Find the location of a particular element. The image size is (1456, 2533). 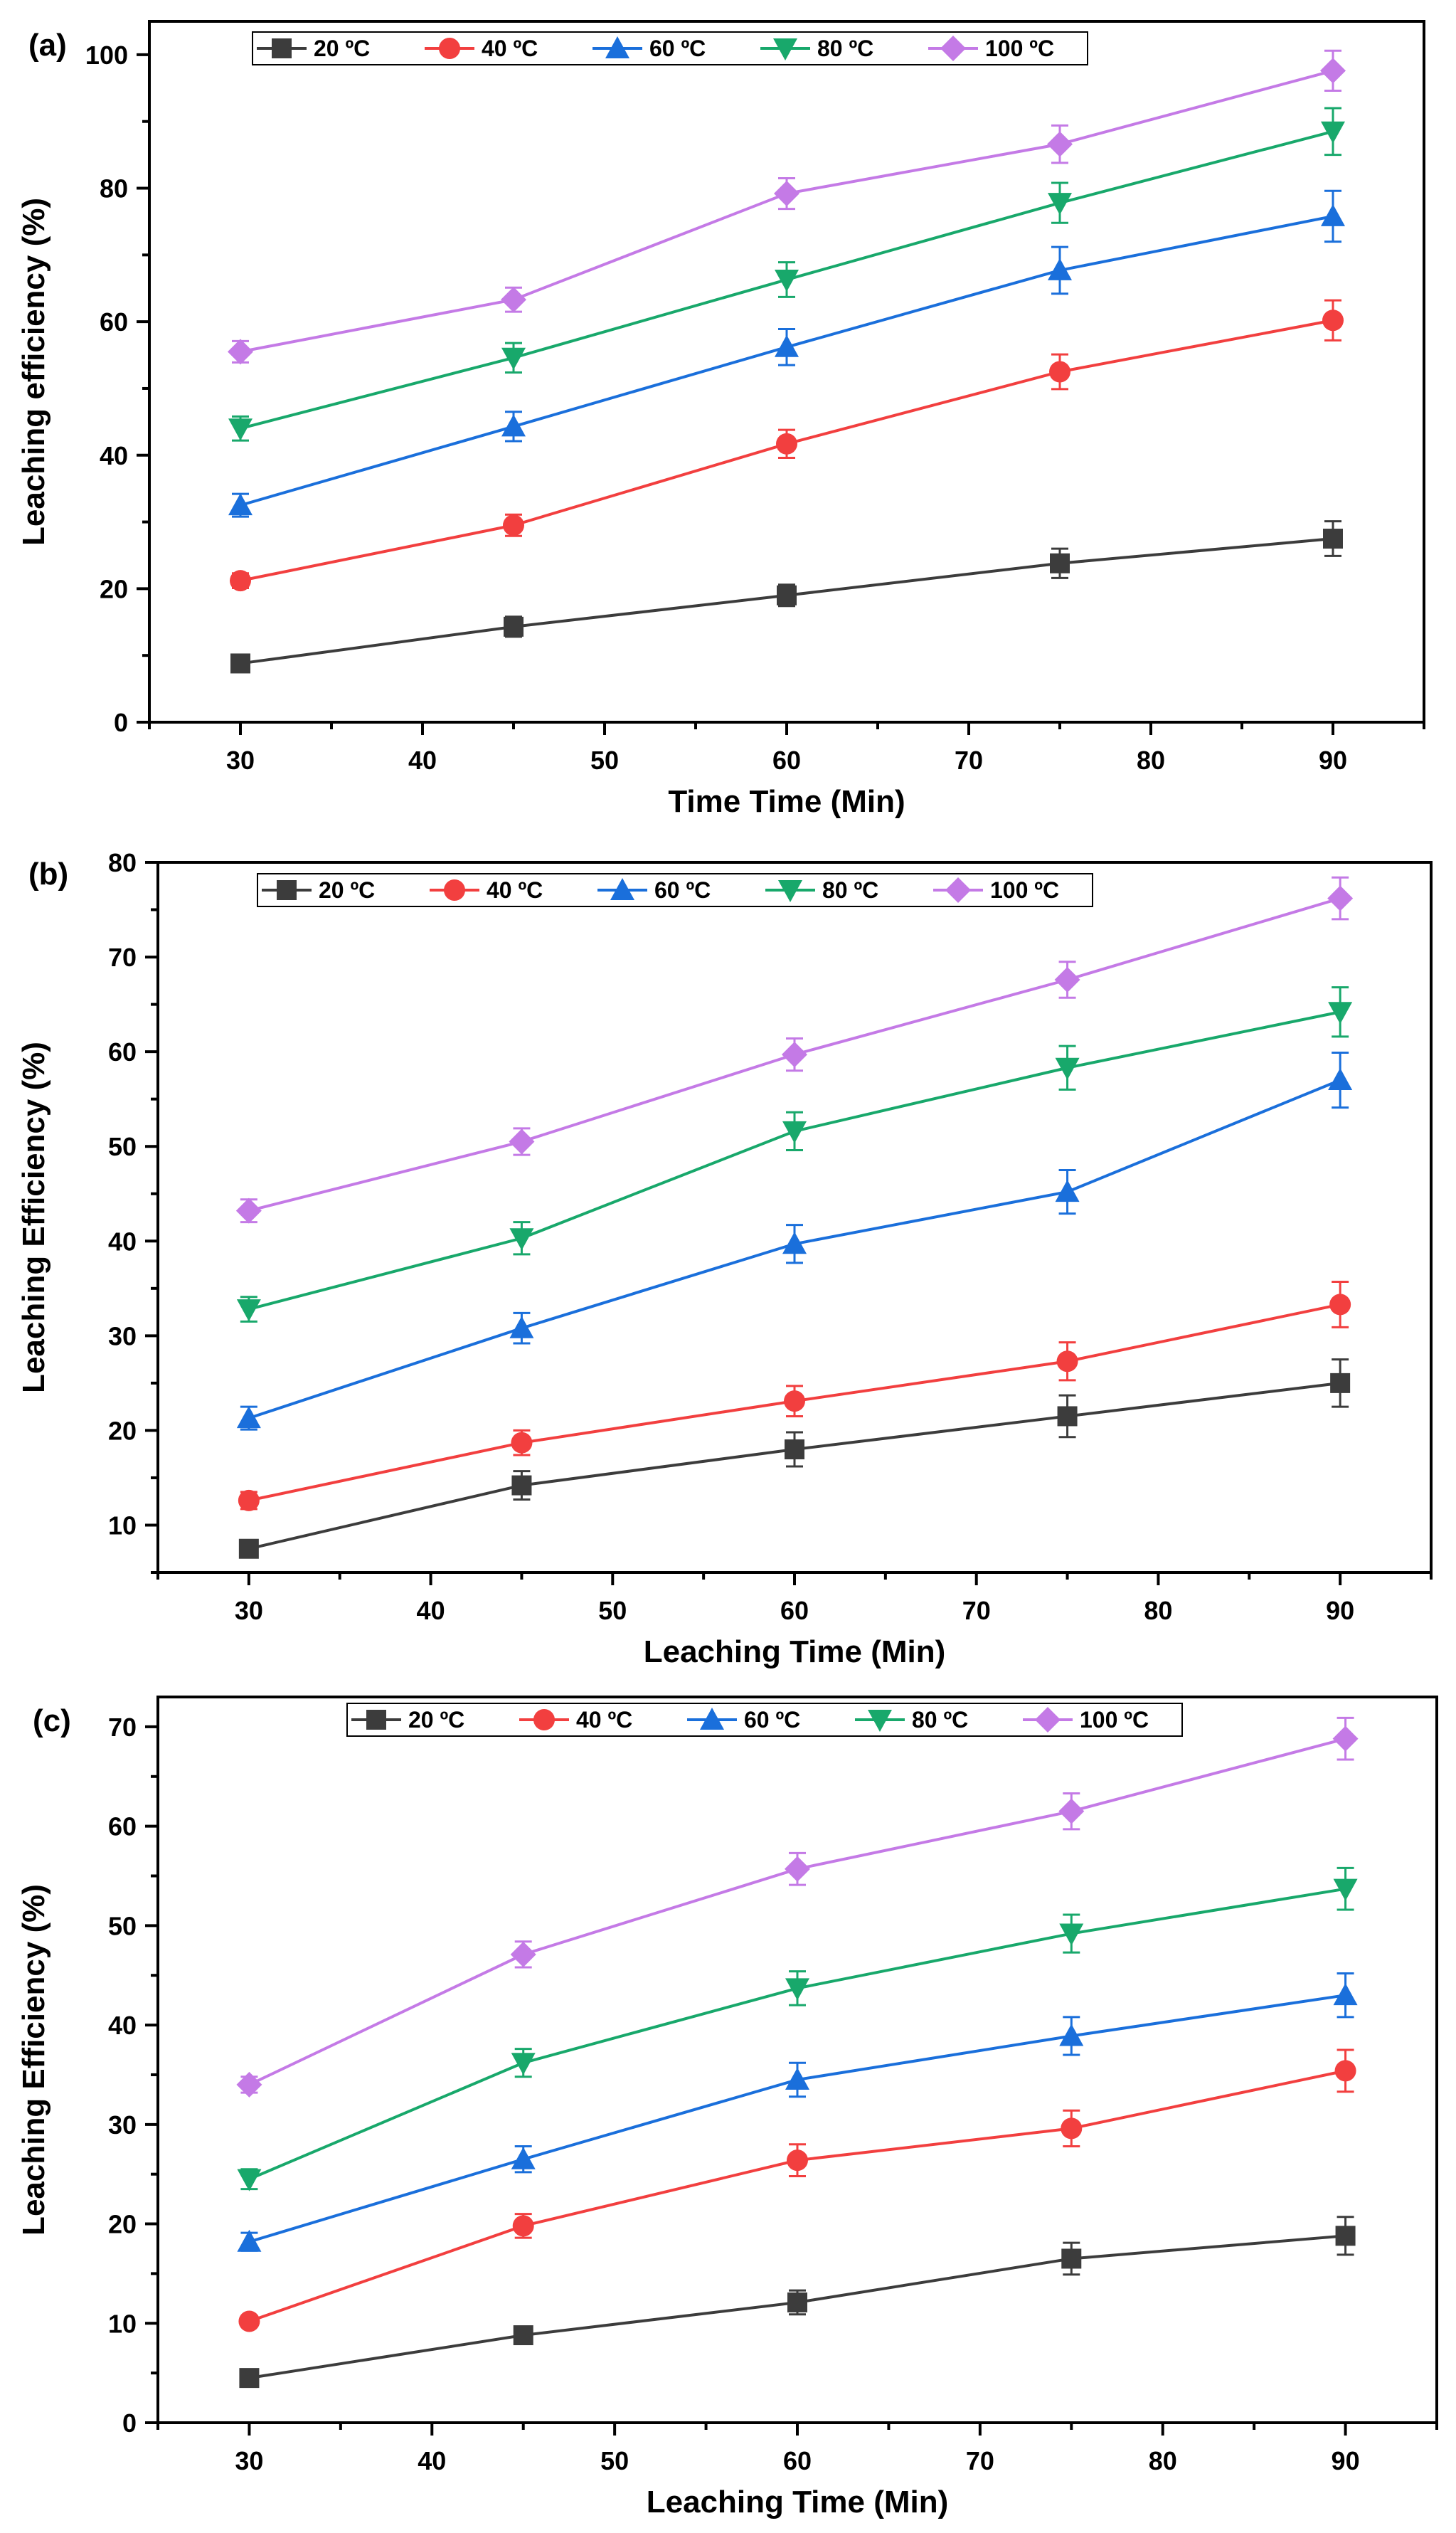

y-tick-label: 10 is located at coordinates (122, 2323).